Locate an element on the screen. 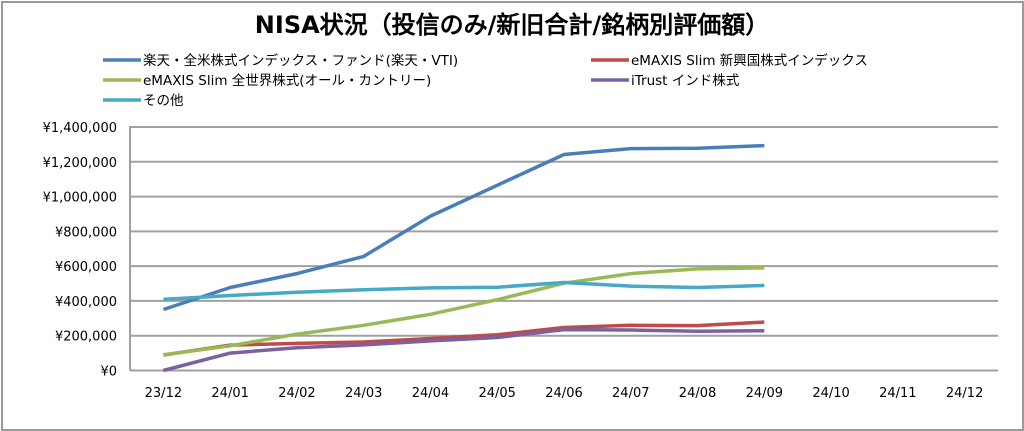 The height and width of the screenshot is (431, 1024). legend-label: eMAXIS Slim 全世界株式(オール・カントリー) is located at coordinates (287, 80).